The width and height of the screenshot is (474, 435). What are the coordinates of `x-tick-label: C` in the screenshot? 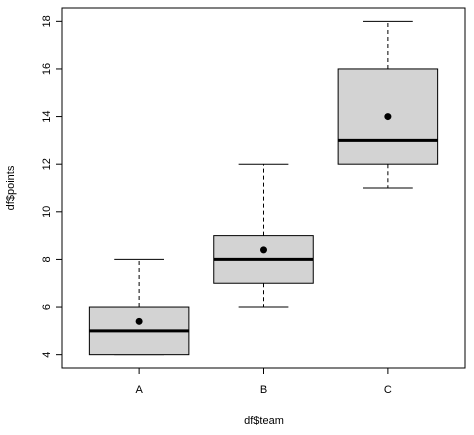 It's located at (388, 390).